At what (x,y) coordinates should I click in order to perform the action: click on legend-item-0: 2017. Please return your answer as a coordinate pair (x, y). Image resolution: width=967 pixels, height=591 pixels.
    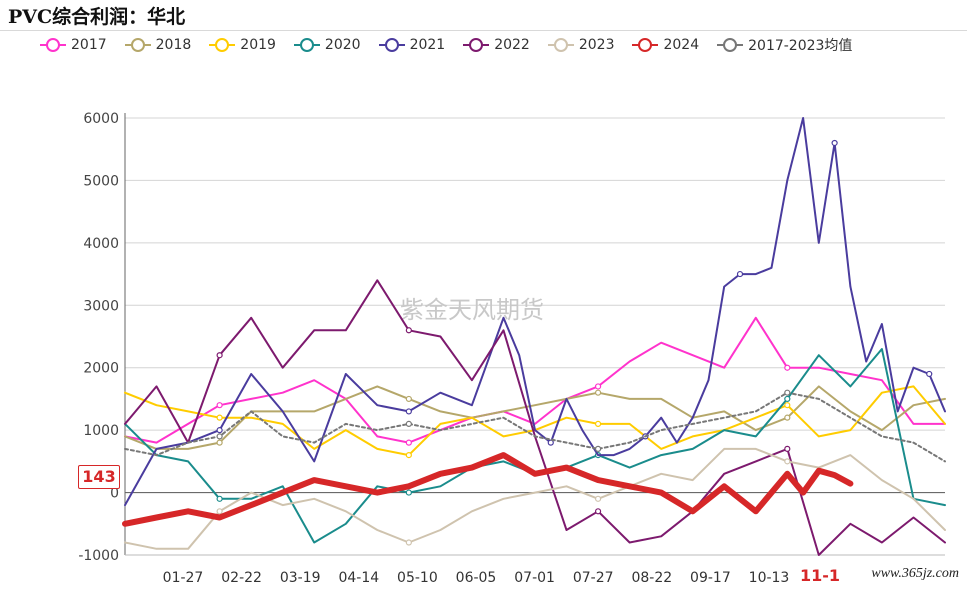
    Looking at the image, I should click on (73, 45).